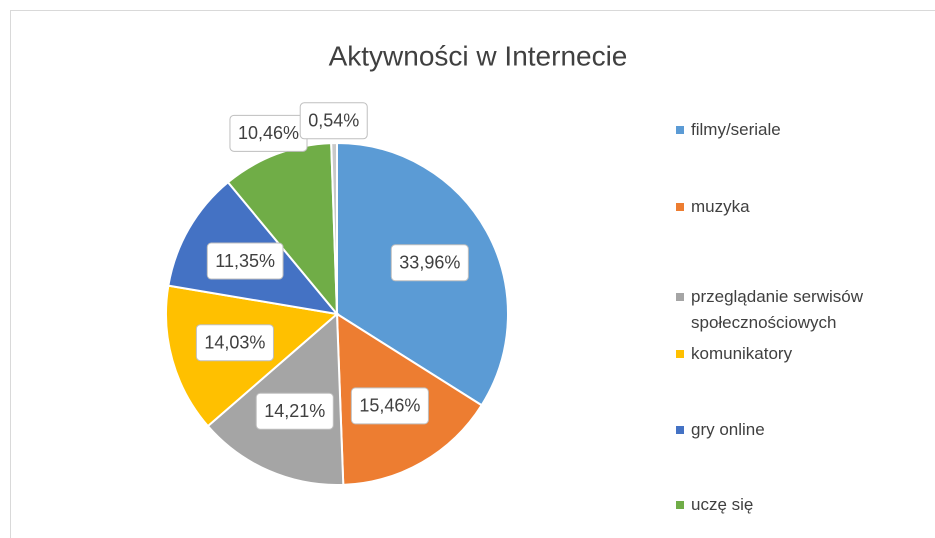 The height and width of the screenshot is (538, 935). I want to click on data-label: 14,03%, so click(234, 342).